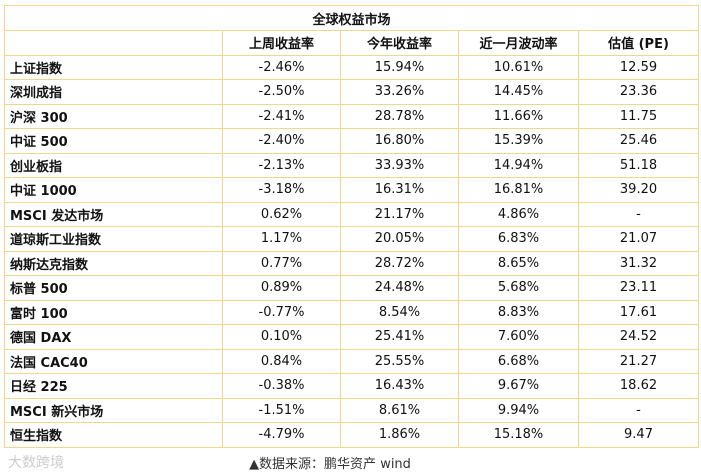 The height and width of the screenshot is (474, 701). I want to click on table-row: 日经 225 -0.38% 16.43% 9.67% 18.62, so click(352, 386).